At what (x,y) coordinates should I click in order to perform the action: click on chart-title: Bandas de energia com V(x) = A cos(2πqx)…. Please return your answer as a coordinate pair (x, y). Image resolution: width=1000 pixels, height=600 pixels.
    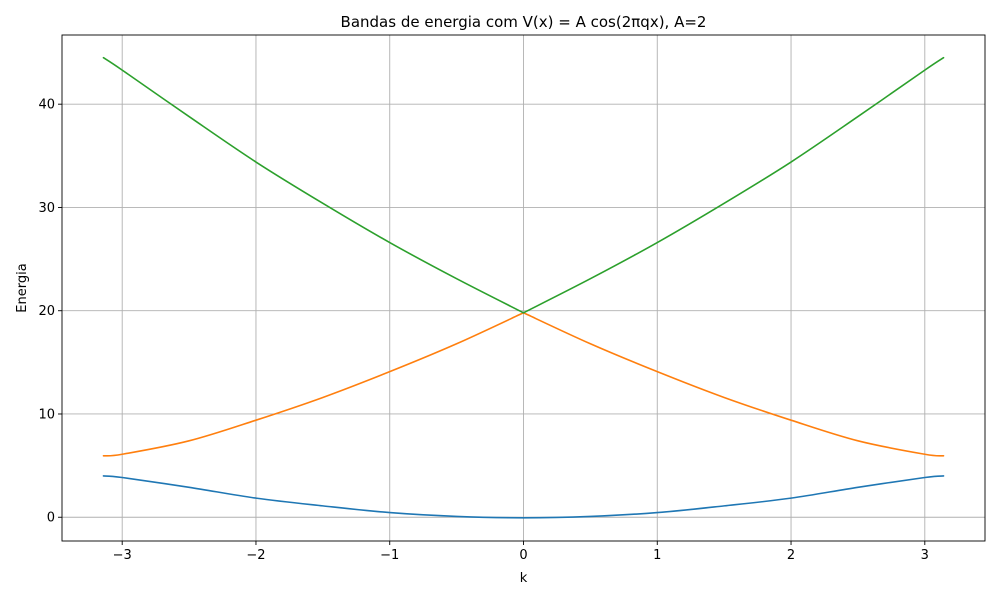
    Looking at the image, I should click on (524, 22).